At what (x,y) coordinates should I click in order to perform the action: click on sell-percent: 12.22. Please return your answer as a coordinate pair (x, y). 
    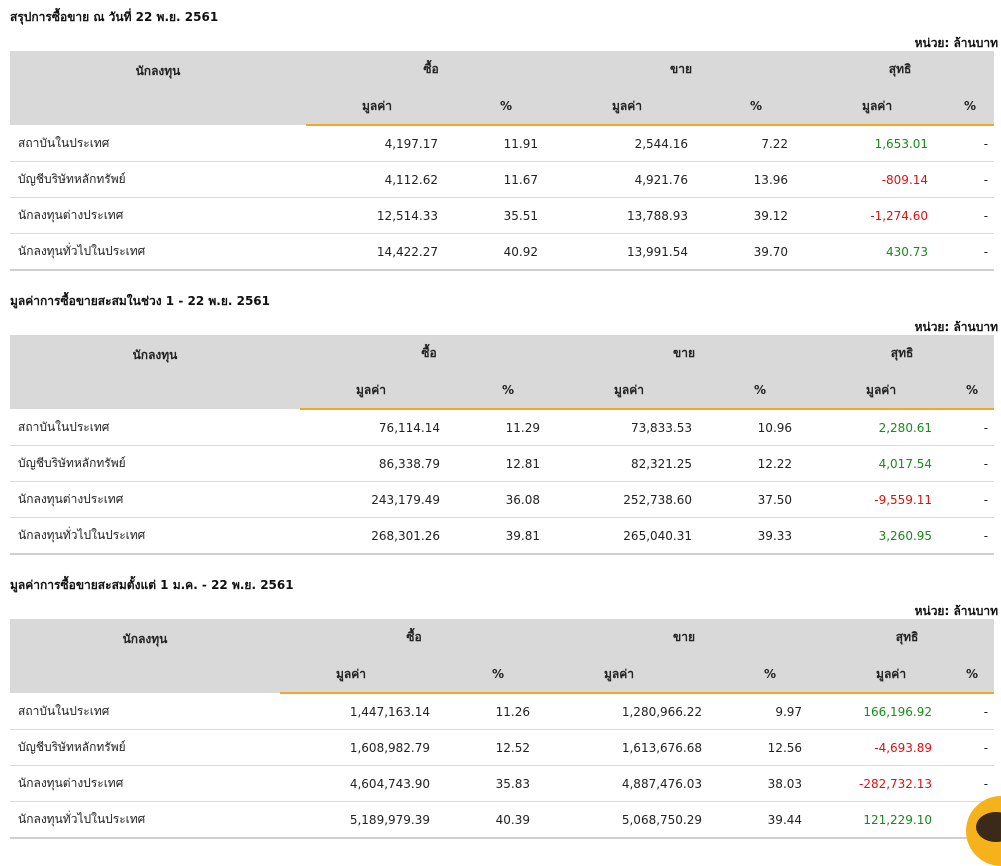
    Looking at the image, I should click on (760, 463).